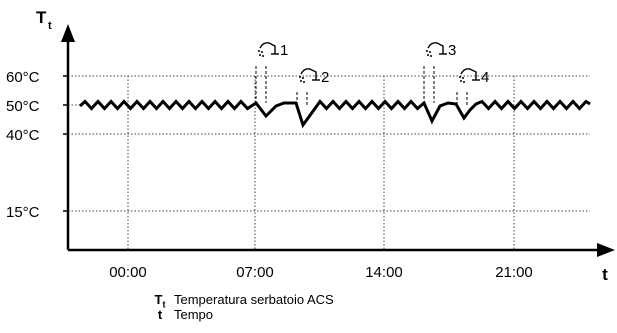 This screenshot has height=333, width=617. What do you see at coordinates (194, 314) in the screenshot?
I see `legend-text: Tempo` at bounding box center [194, 314].